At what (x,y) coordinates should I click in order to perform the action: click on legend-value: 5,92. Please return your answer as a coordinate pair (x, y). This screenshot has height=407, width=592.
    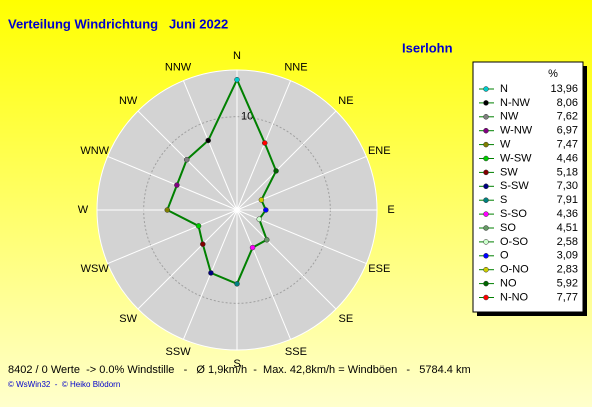
    Looking at the image, I should click on (567, 284).